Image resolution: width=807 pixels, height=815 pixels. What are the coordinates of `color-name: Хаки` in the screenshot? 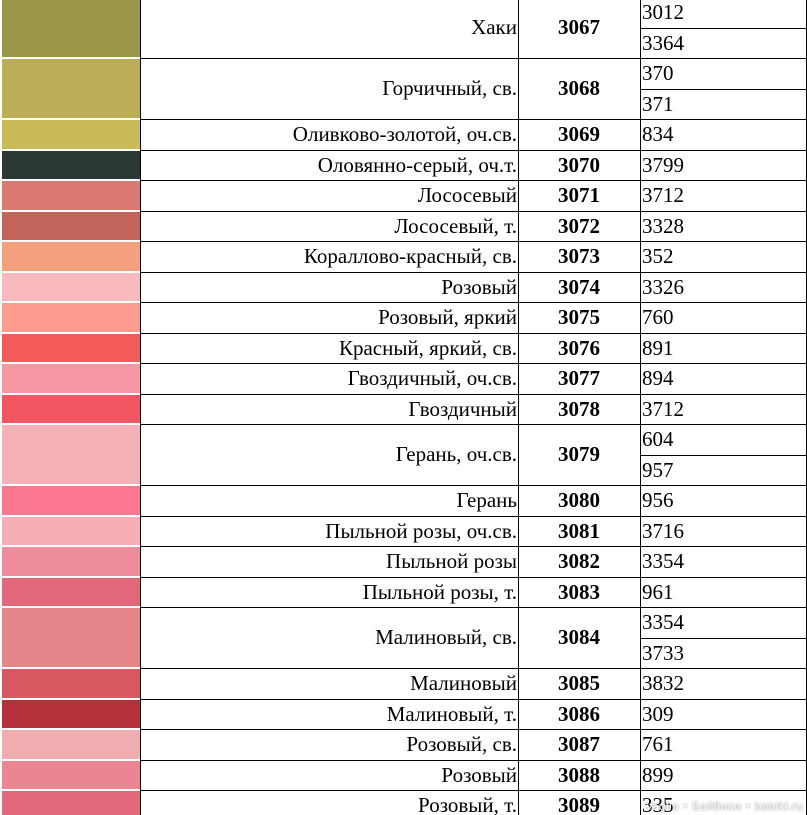 It's located at (494, 27).